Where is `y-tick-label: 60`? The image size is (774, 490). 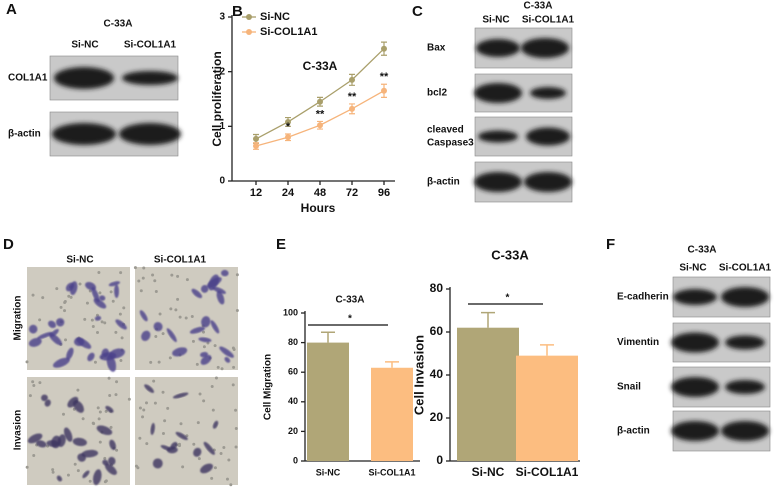 y-tick-label: 60 is located at coordinates (437, 331).